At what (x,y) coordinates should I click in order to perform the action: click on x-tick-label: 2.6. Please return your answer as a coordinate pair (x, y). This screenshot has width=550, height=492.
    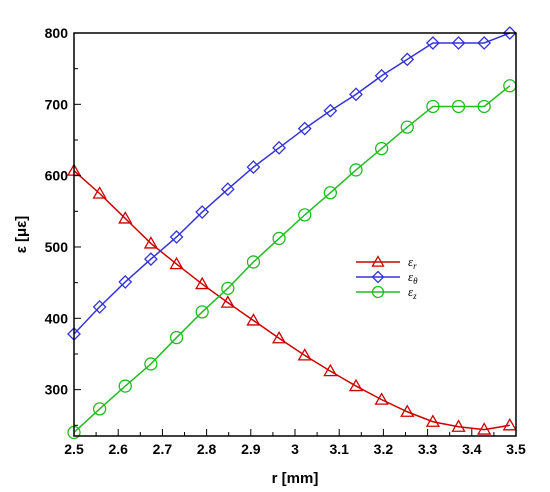
    Looking at the image, I should click on (118, 449).